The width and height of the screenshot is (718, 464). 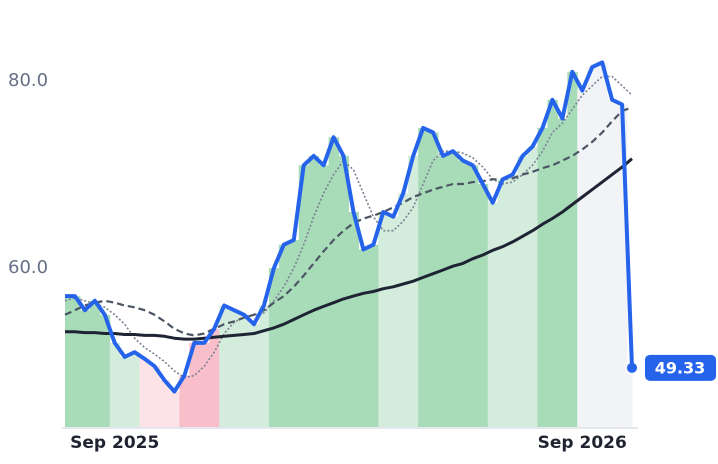 I want to click on value-badge, so click(x=680, y=367).